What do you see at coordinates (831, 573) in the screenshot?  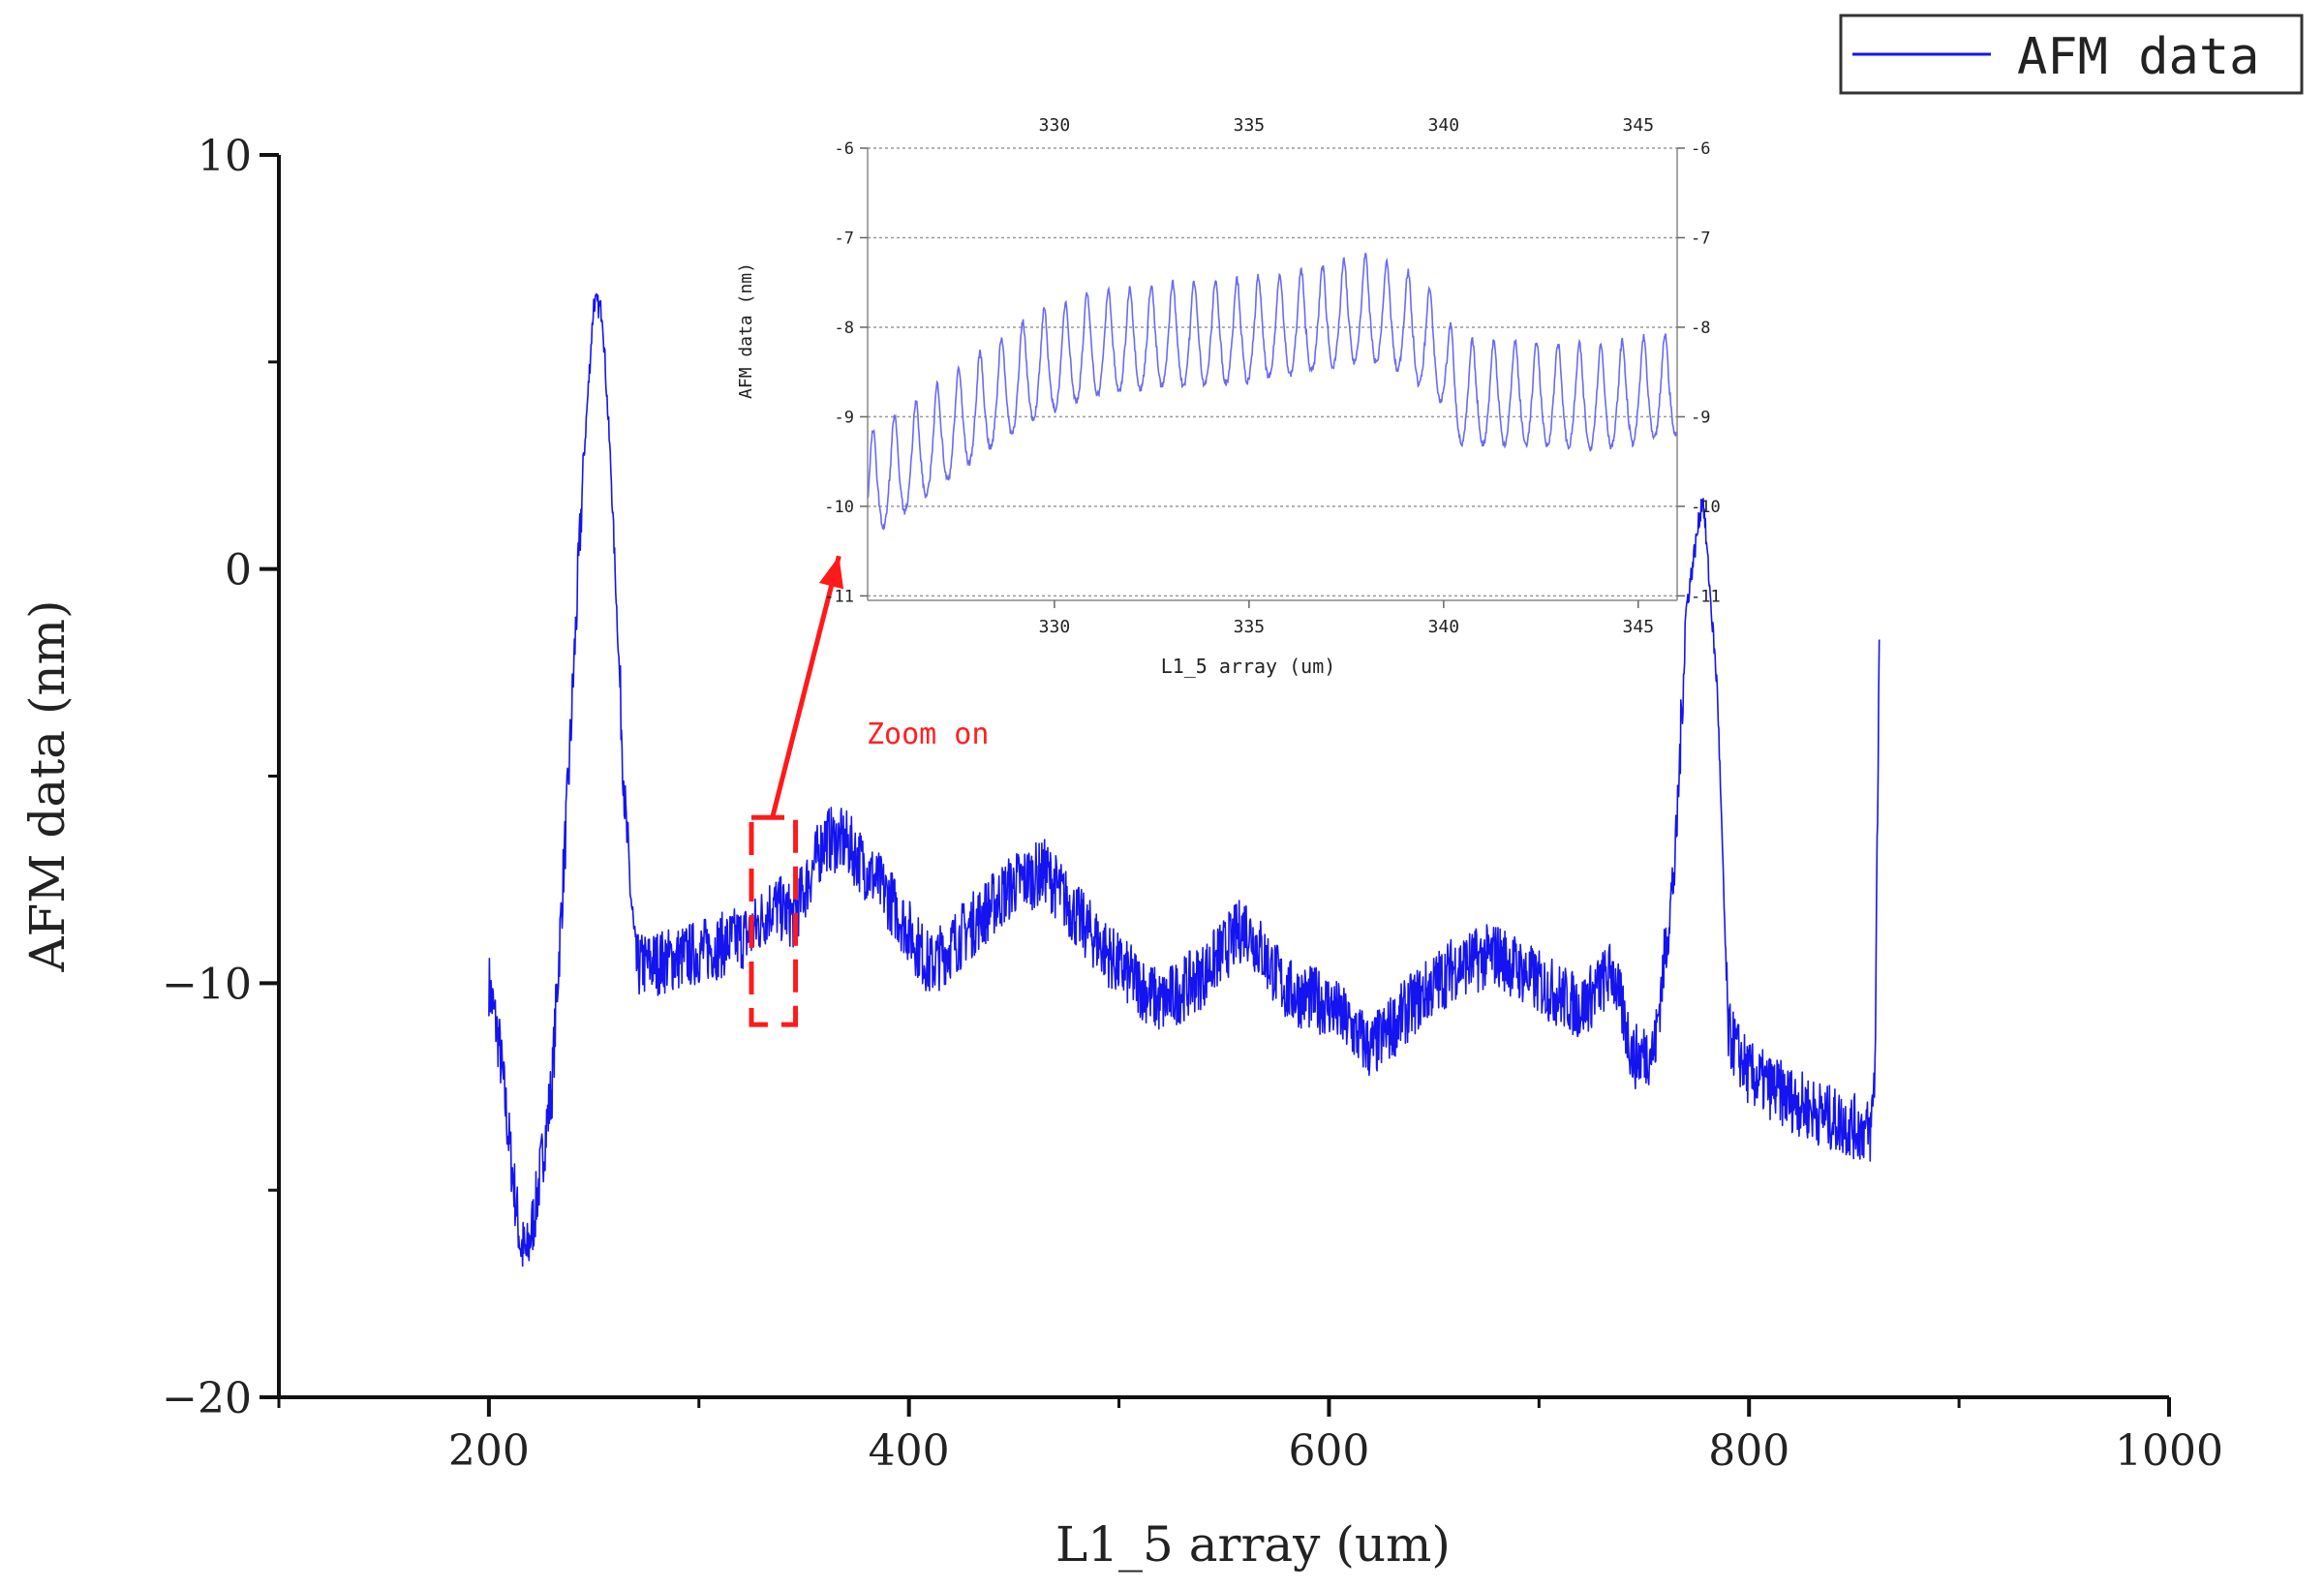 I see `zoom-arrow-head` at bounding box center [831, 573].